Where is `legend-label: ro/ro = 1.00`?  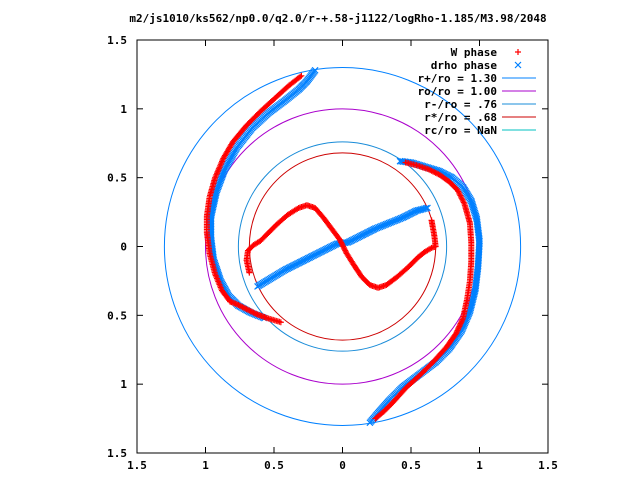 legend-label: ro/ro = 1.00 is located at coordinates (457, 91).